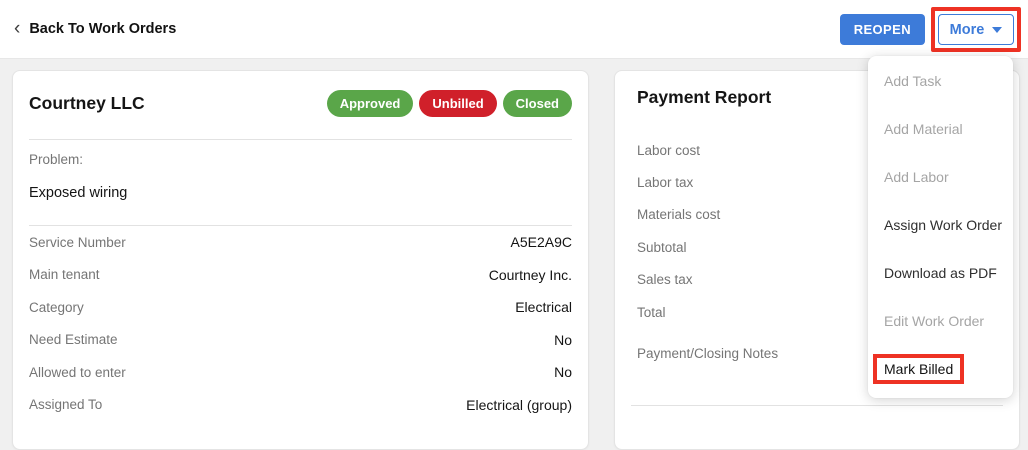 The height and width of the screenshot is (450, 1028). Describe the element at coordinates (73, 340) in the screenshot. I see `detail-label: Need Estimate` at that location.